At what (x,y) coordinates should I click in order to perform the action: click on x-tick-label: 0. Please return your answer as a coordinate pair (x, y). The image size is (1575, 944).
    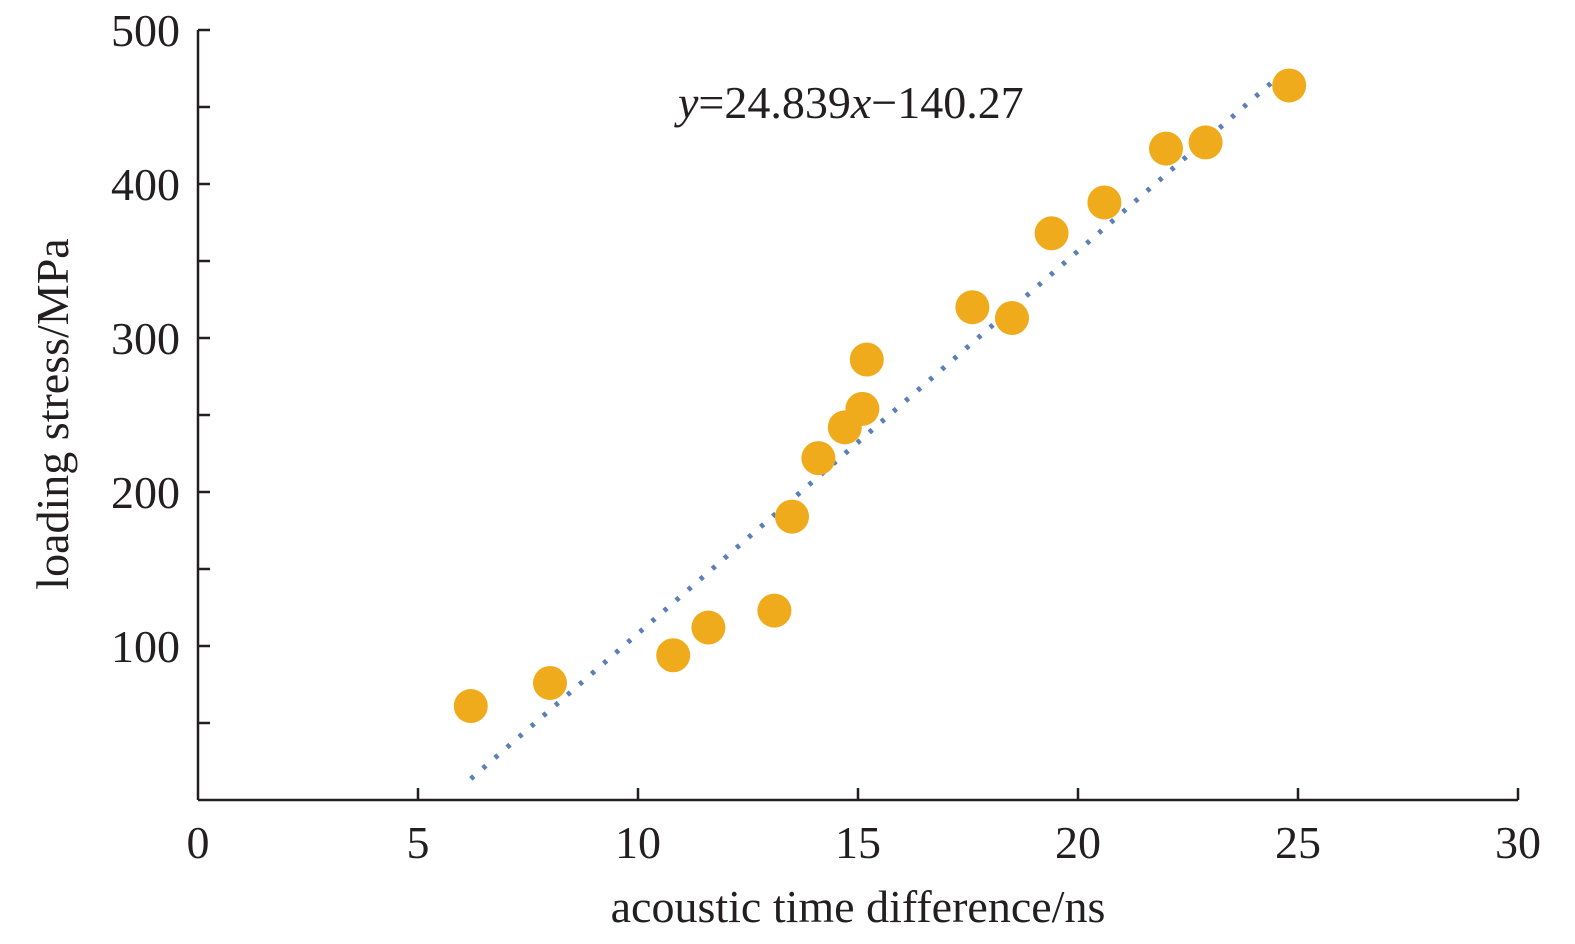
    Looking at the image, I should click on (198, 842).